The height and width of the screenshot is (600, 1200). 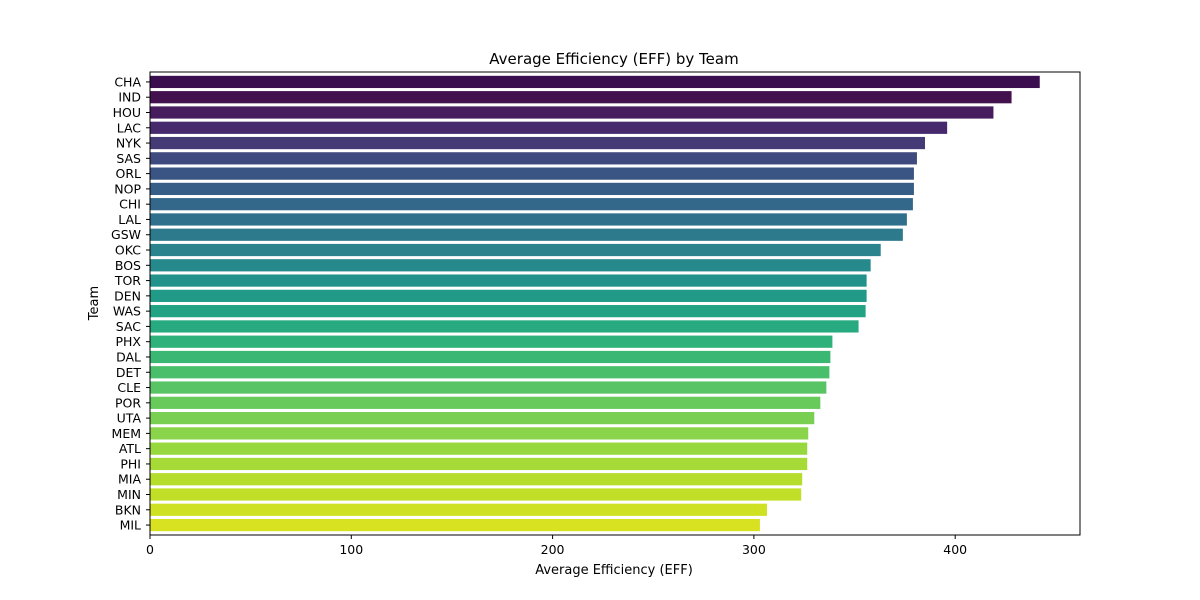 What do you see at coordinates (614, 570) in the screenshot?
I see `x-axis-label: Average Efficiency (EFF)` at bounding box center [614, 570].